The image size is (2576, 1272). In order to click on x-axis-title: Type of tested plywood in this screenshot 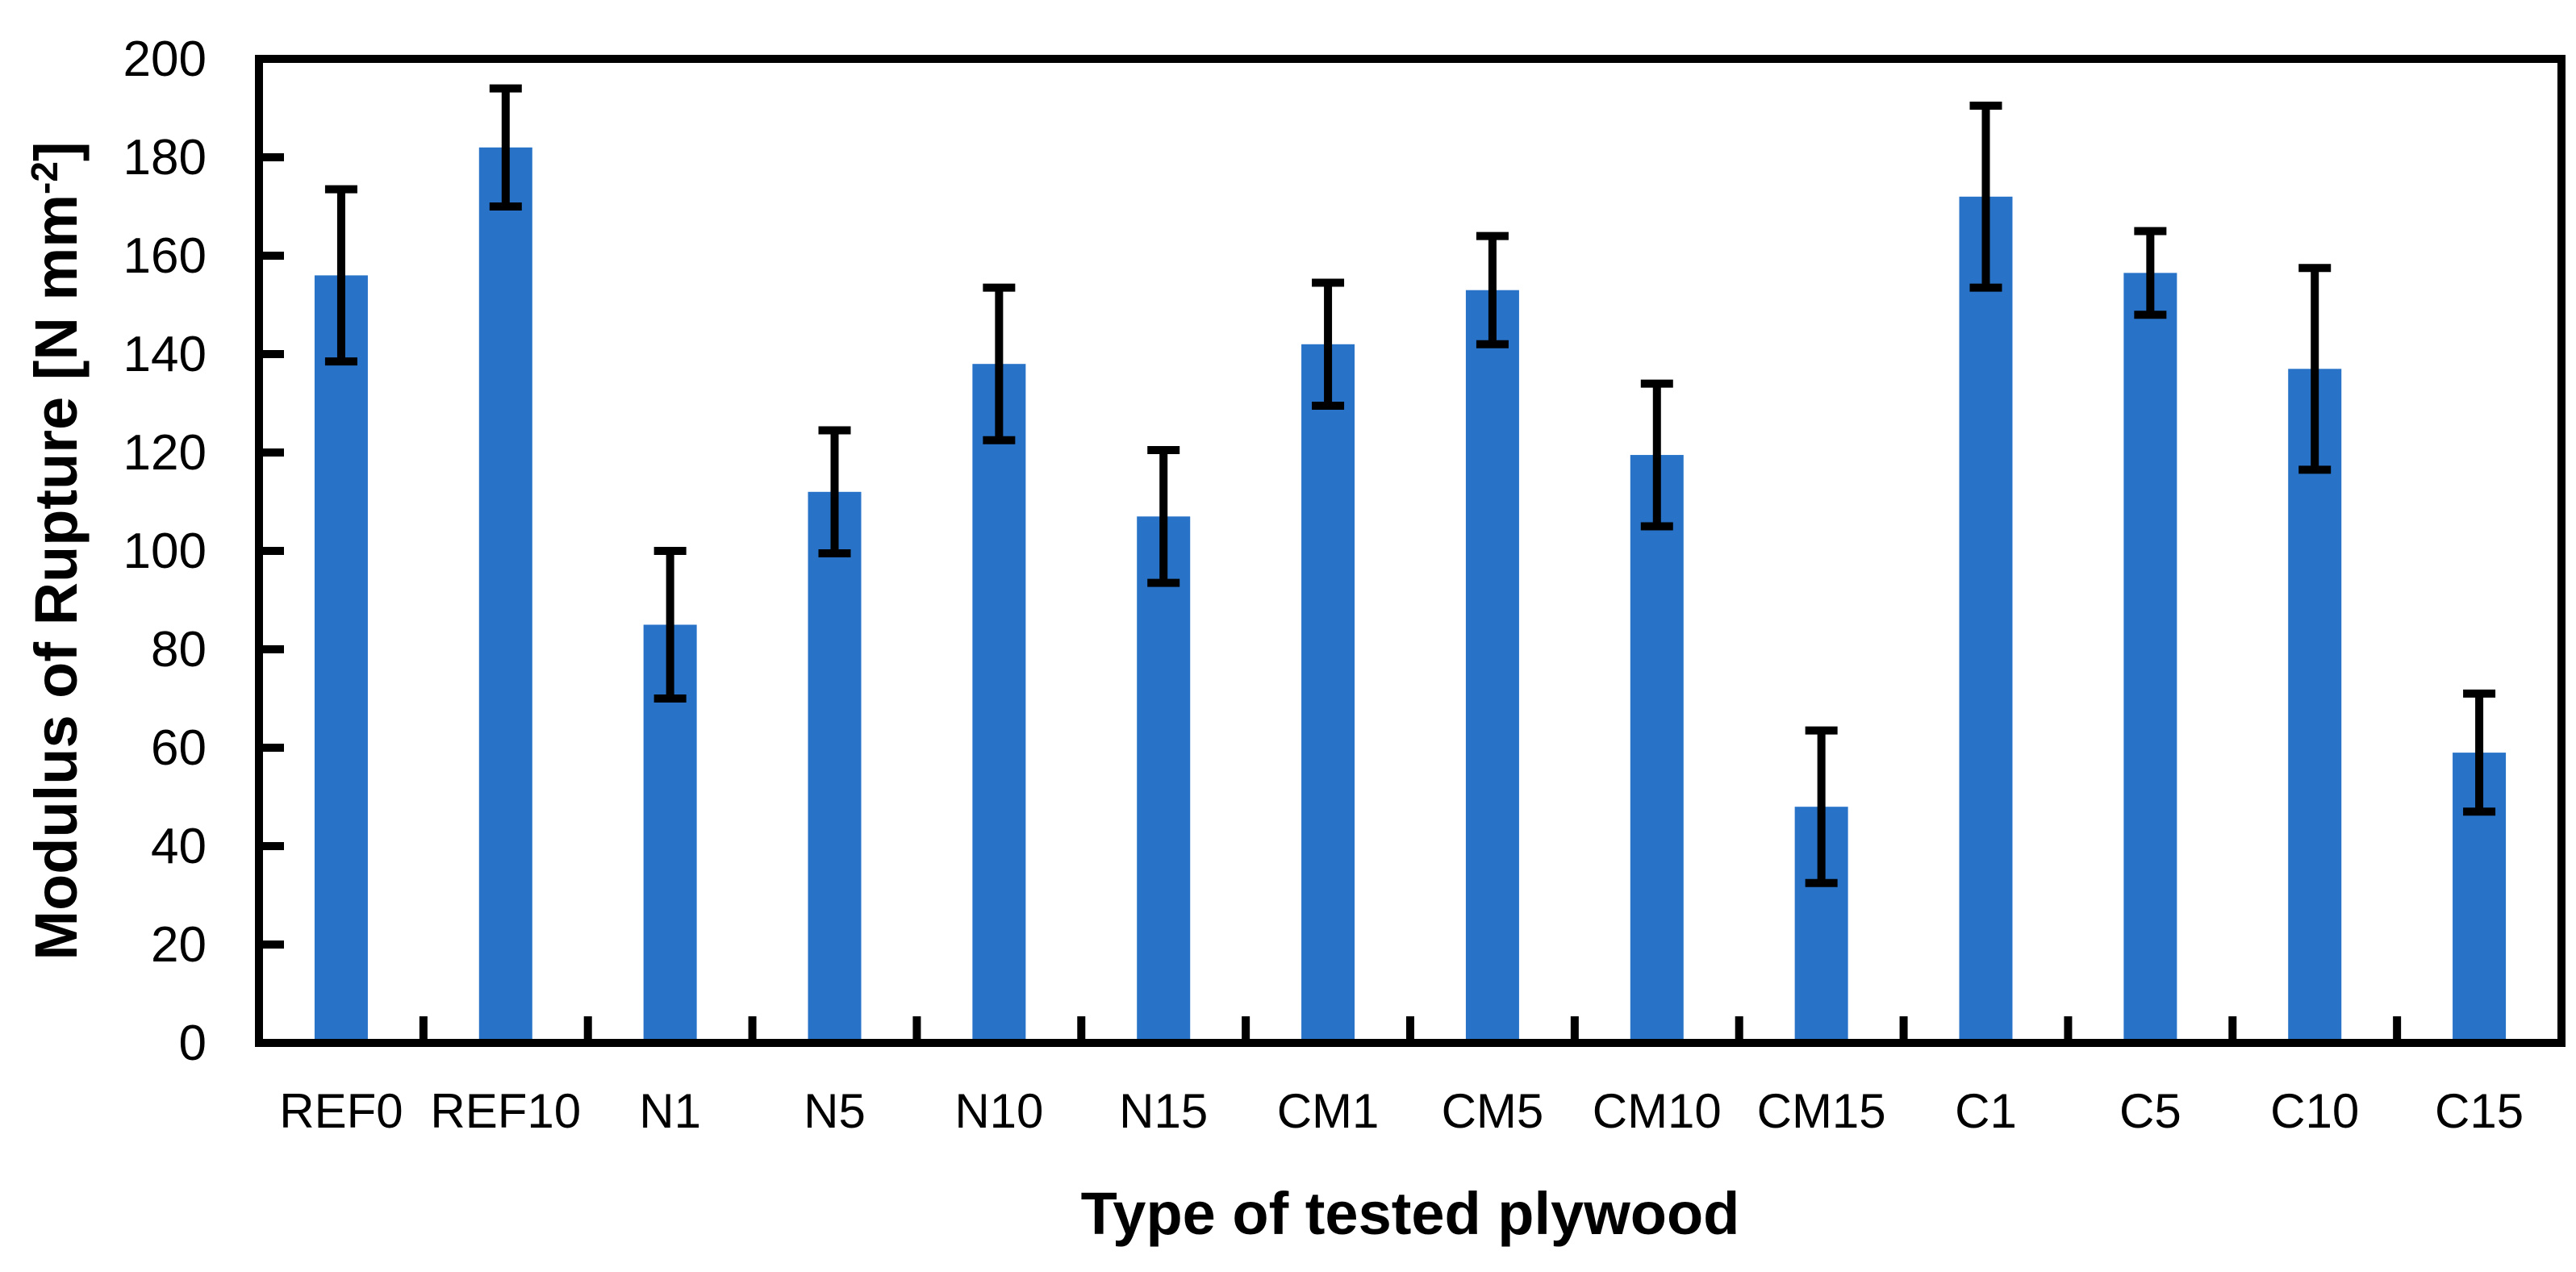, I will do `click(1410, 1213)`.